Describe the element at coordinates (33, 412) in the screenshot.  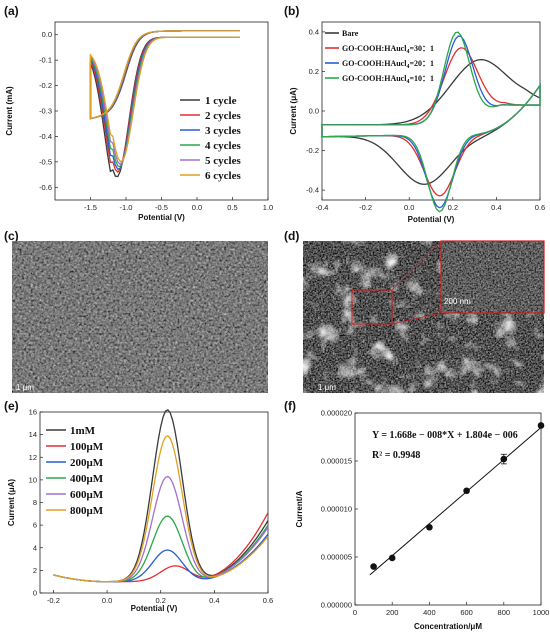
I see `y-tick-label: 16` at that location.